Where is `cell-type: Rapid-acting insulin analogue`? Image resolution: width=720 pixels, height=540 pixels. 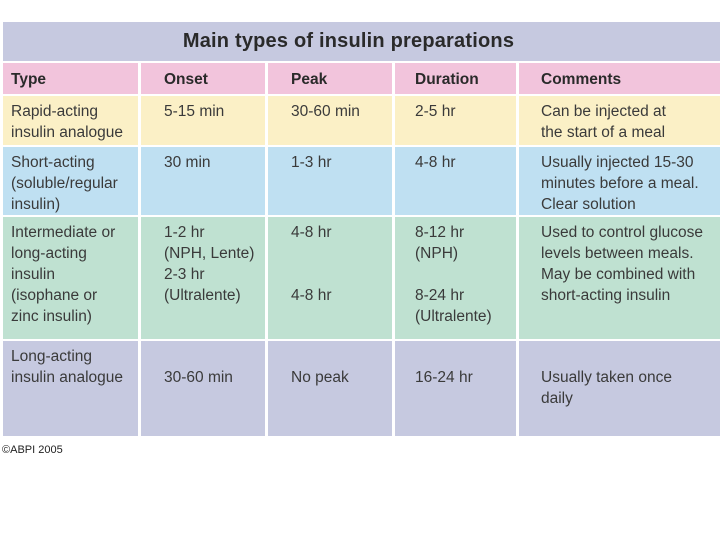
cell-type: Rapid-acting insulin analogue is located at coordinates (70, 120).